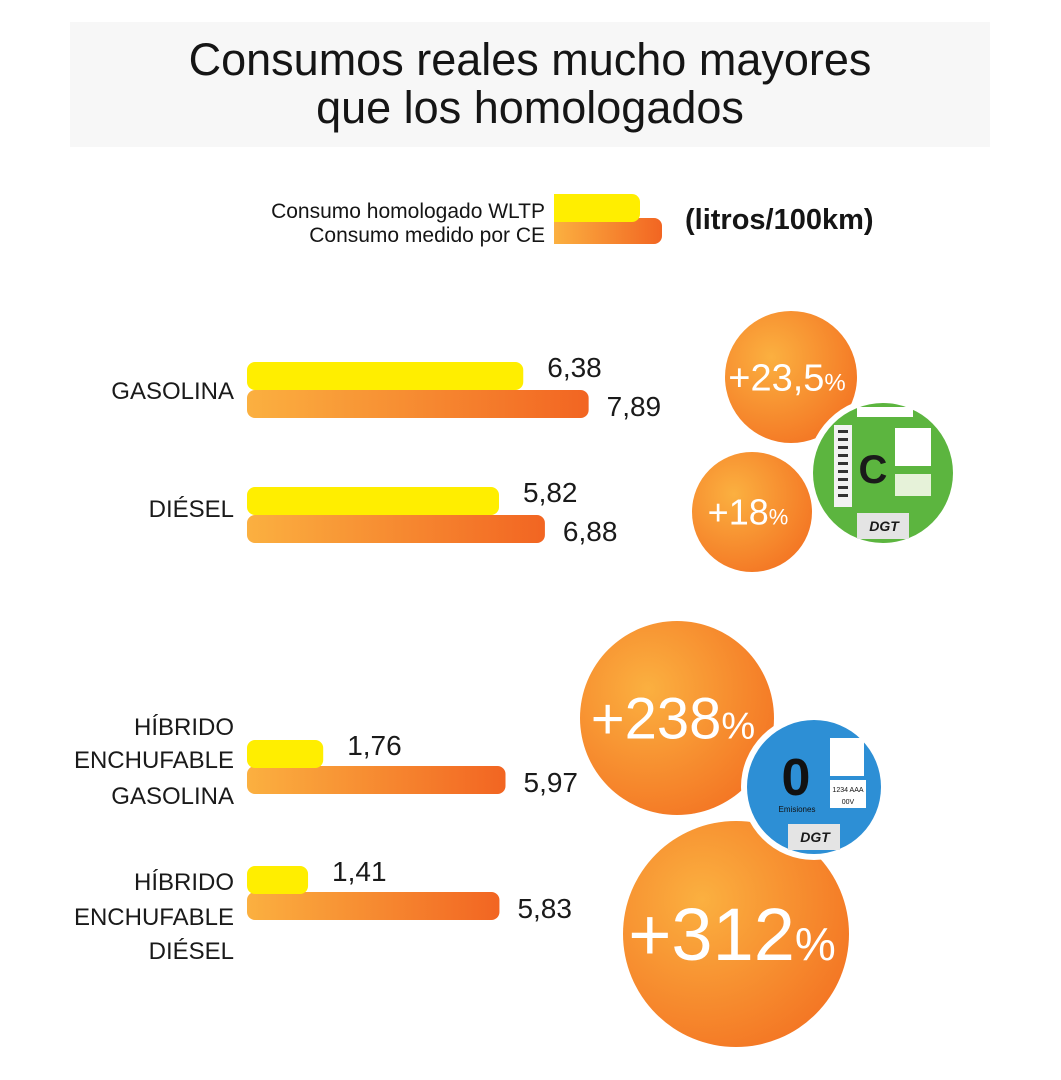  I want to click on sticker-0-plate: 1234 AAA, so click(847, 790).